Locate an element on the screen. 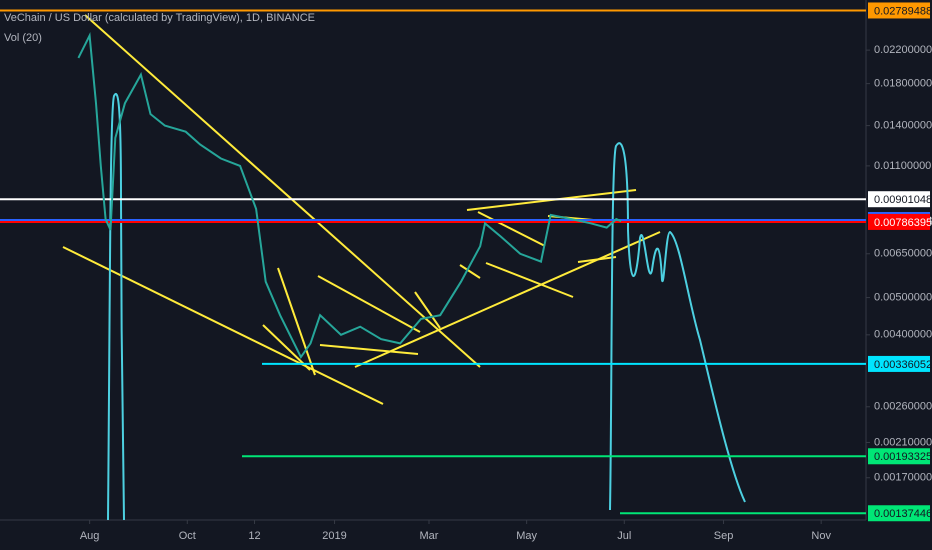 Image resolution: width=932 pixels, height=550 pixels. level-label: 0.00786395 is located at coordinates (903, 223).